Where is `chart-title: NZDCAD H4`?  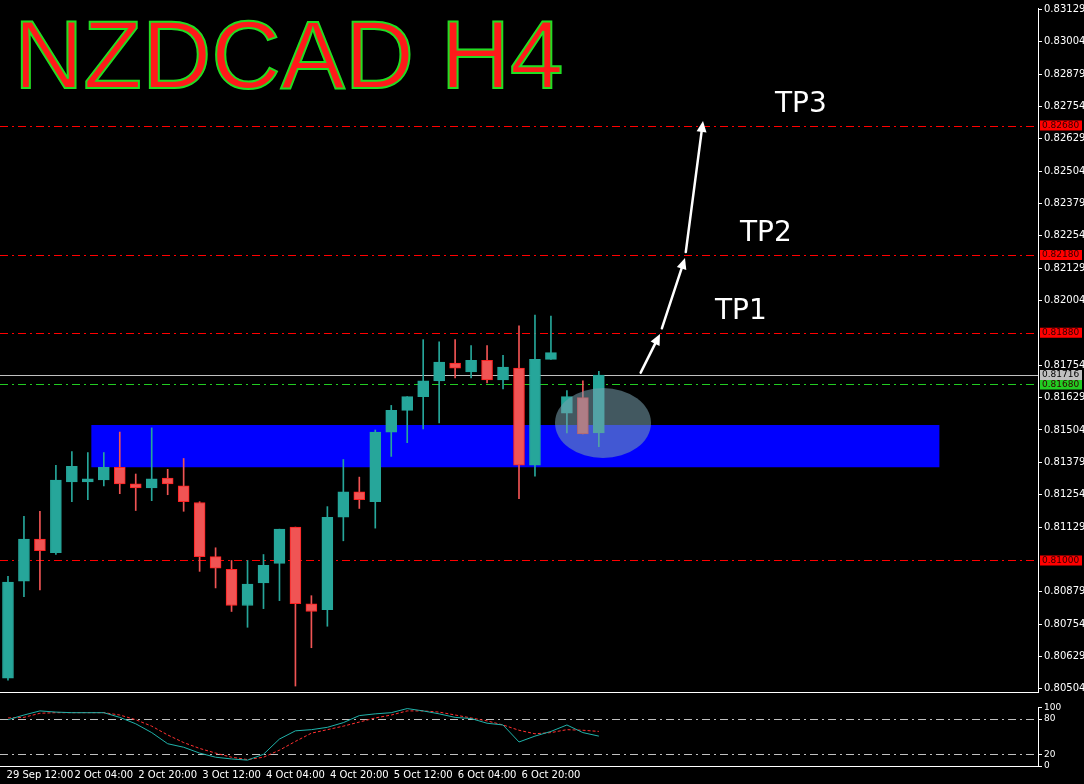 chart-title: NZDCAD H4 is located at coordinates (289, 55).